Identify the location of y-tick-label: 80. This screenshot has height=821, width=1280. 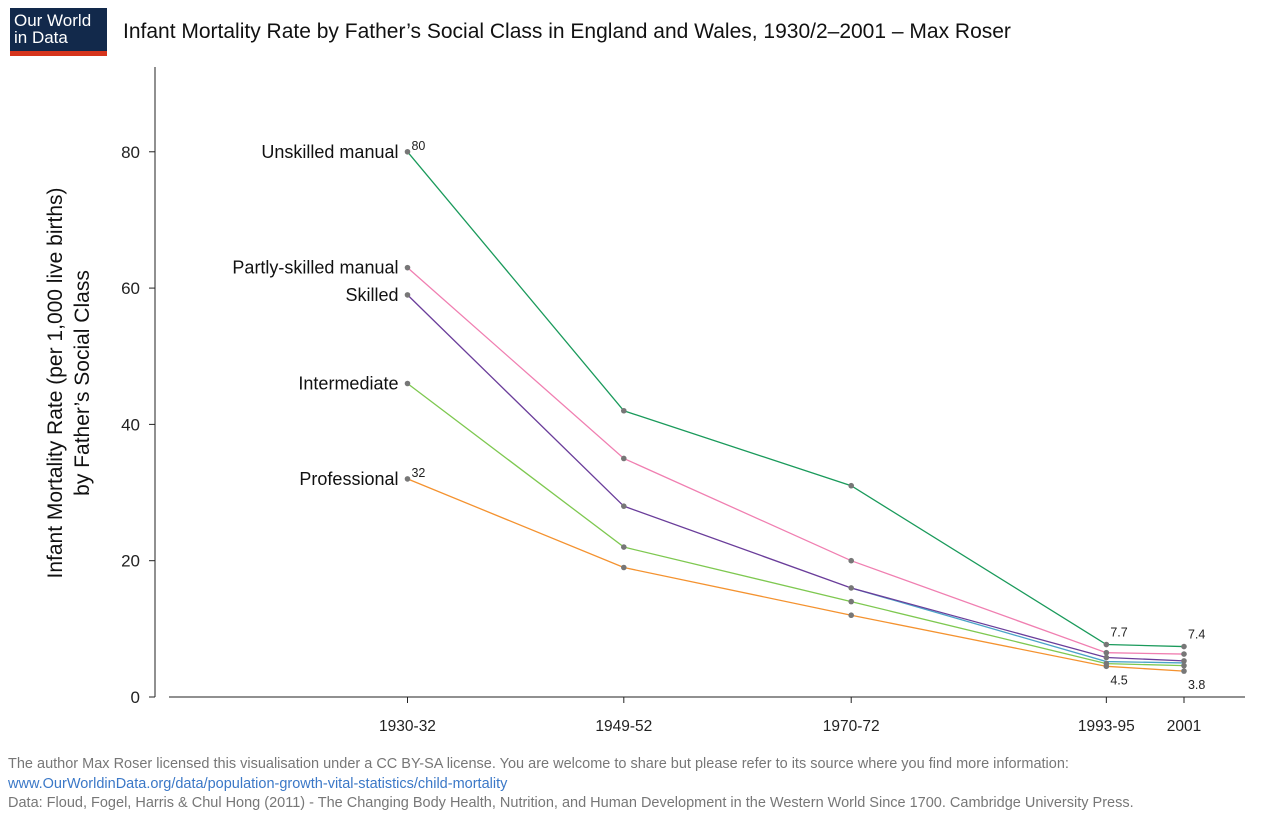
(130, 152).